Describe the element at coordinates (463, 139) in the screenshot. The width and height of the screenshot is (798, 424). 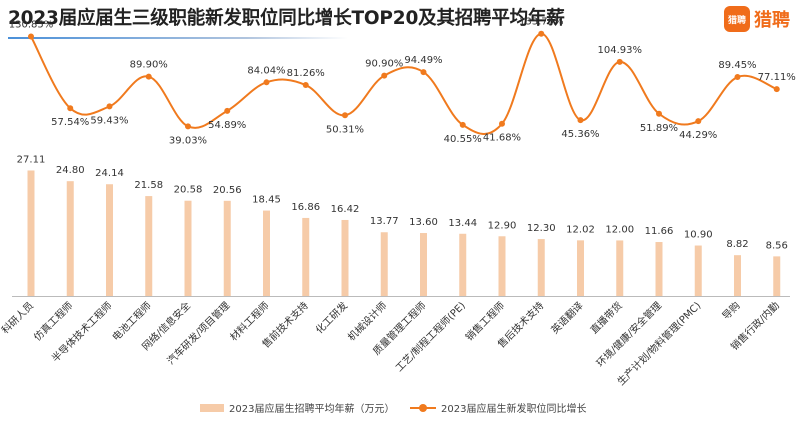
I see `growth-value-label: 40.55%` at that location.